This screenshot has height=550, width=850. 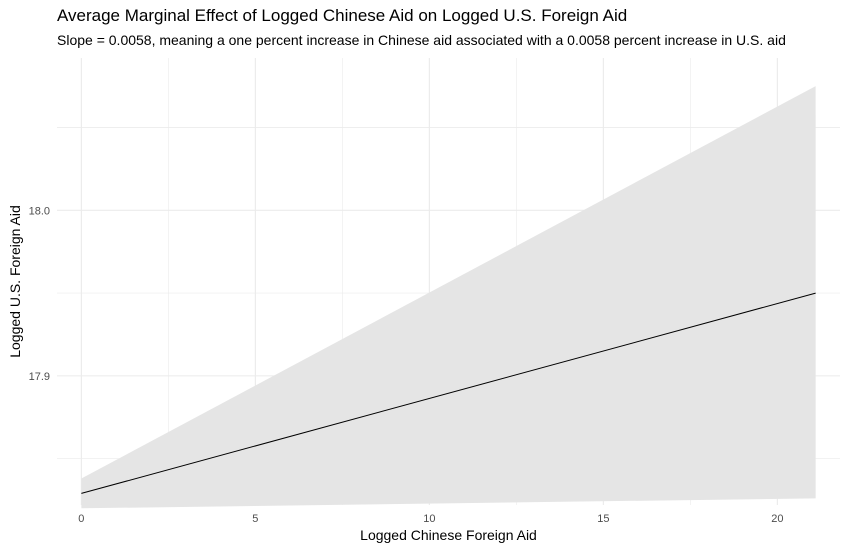 I want to click on y-tick-label: 17.9, so click(x=39, y=377).